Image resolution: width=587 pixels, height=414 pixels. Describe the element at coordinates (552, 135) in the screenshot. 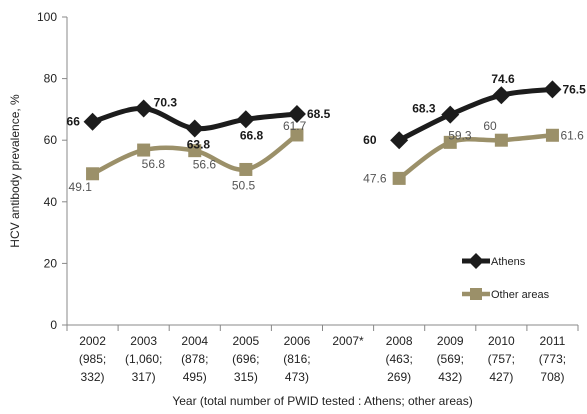

I see `series-other-areas-point-2011` at that location.